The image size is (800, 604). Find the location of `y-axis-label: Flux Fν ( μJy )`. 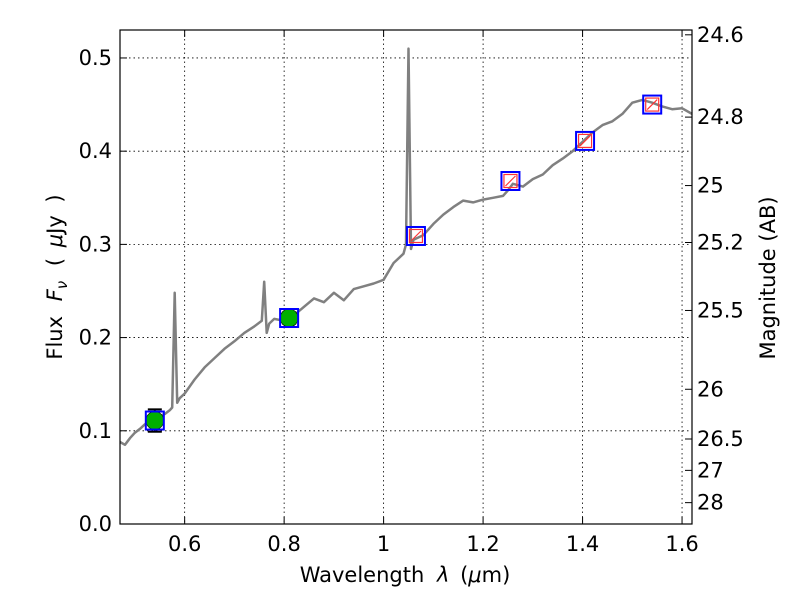

y-axis-label: Flux Fν ( μJy ) is located at coordinates (57, 276).